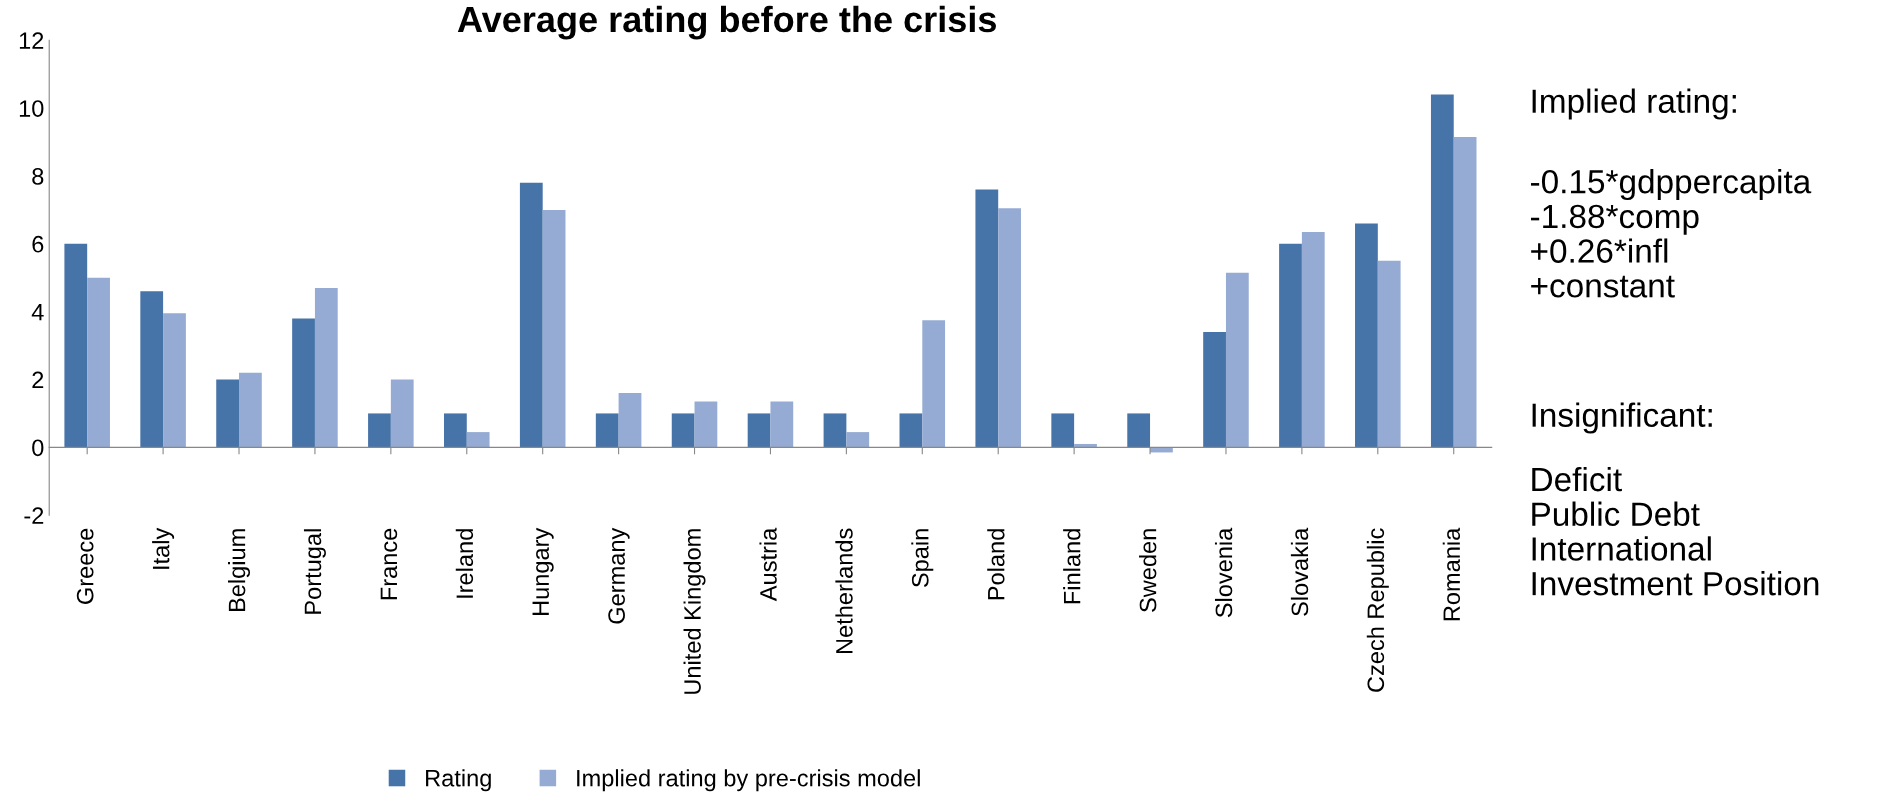 Image resolution: width=1893 pixels, height=805 pixels. Describe the element at coordinates (694, 611) in the screenshot. I see `x-tick-label: United Kingdom` at that location.